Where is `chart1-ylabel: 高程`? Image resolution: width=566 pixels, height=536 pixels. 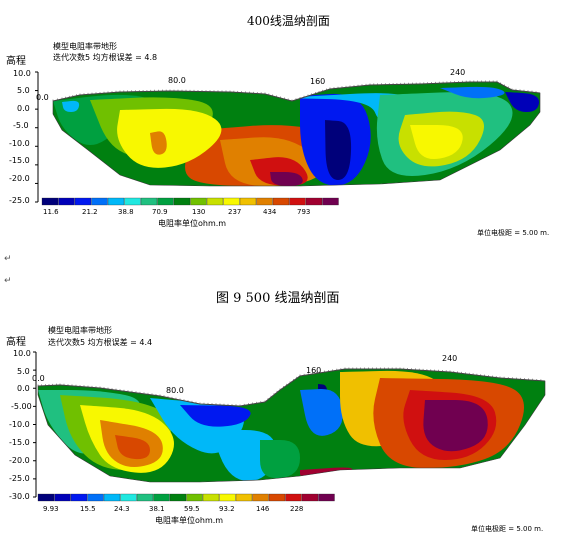 chart1-ylabel: 高程 is located at coordinates (16, 61).